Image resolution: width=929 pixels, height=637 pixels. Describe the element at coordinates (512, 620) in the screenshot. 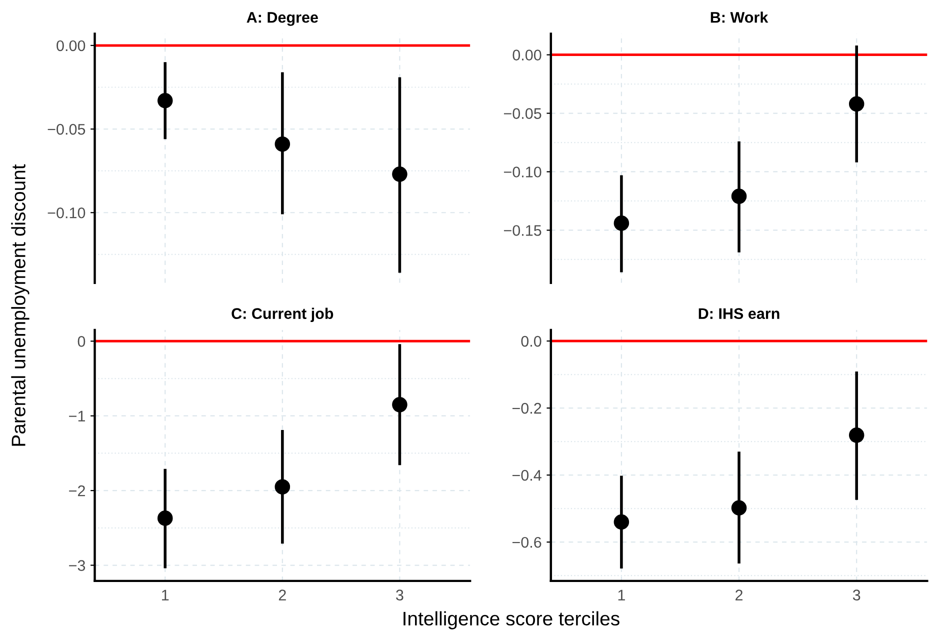

I see `x-axis-title: Intelligence score terciles` at that location.